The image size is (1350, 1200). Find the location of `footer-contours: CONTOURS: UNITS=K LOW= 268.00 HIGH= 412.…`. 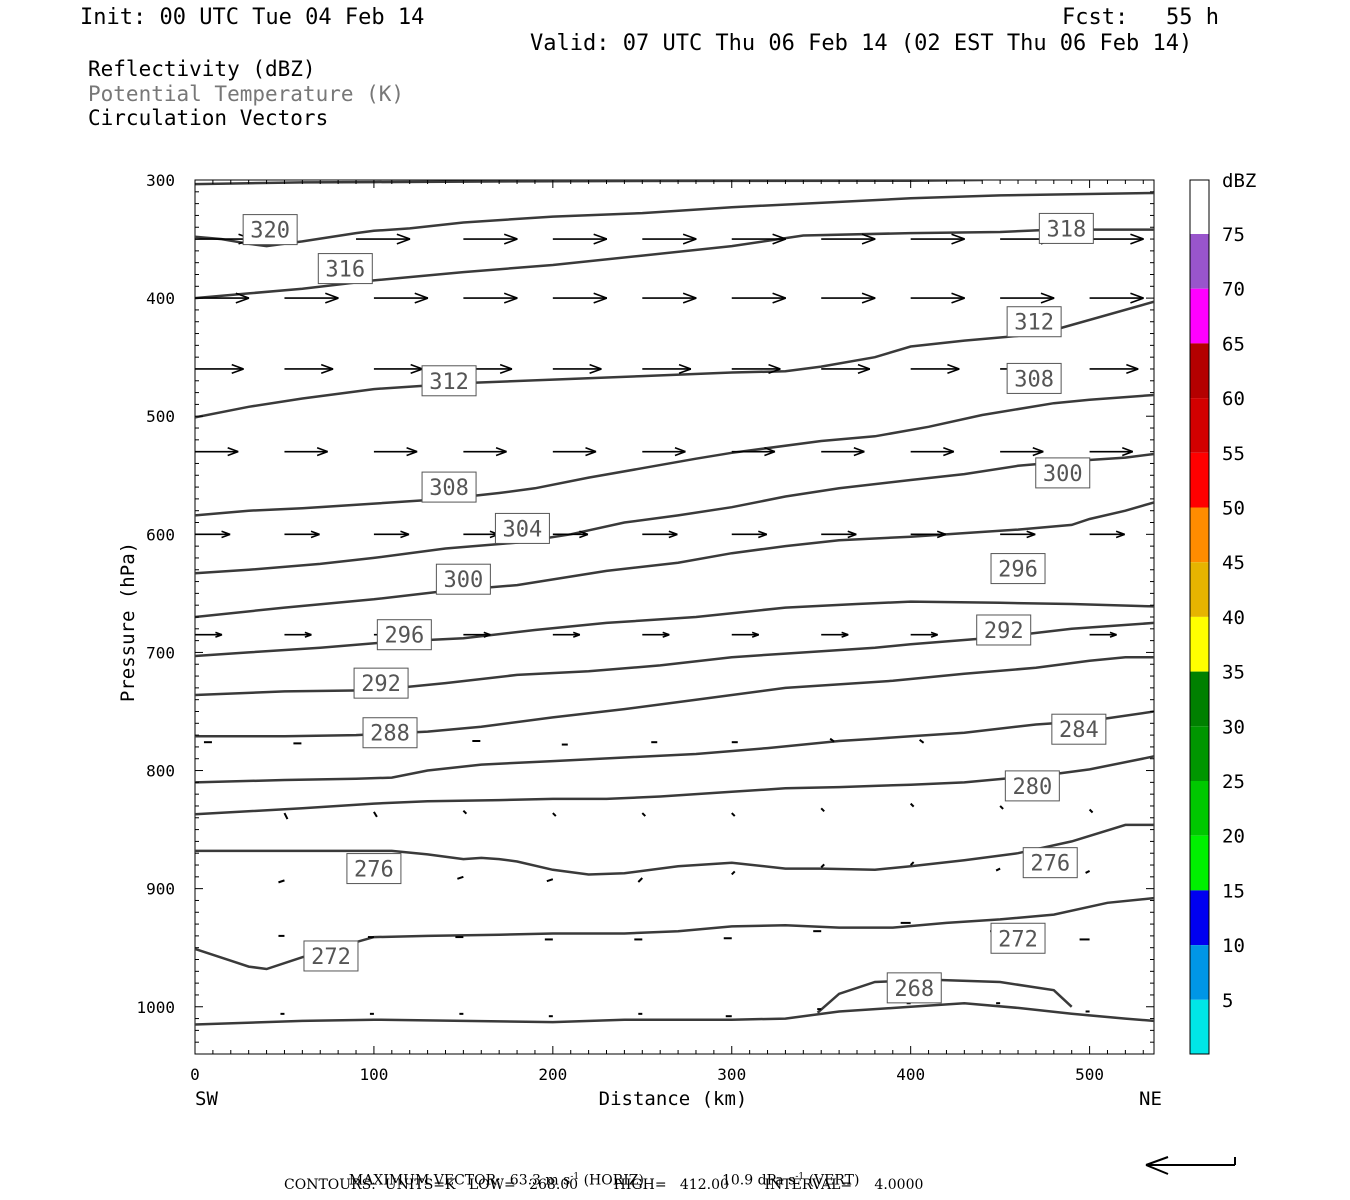

footer-contours: CONTOURS: UNITS=K LOW= 268.00 HIGH= 412.… is located at coordinates (604, 1185).